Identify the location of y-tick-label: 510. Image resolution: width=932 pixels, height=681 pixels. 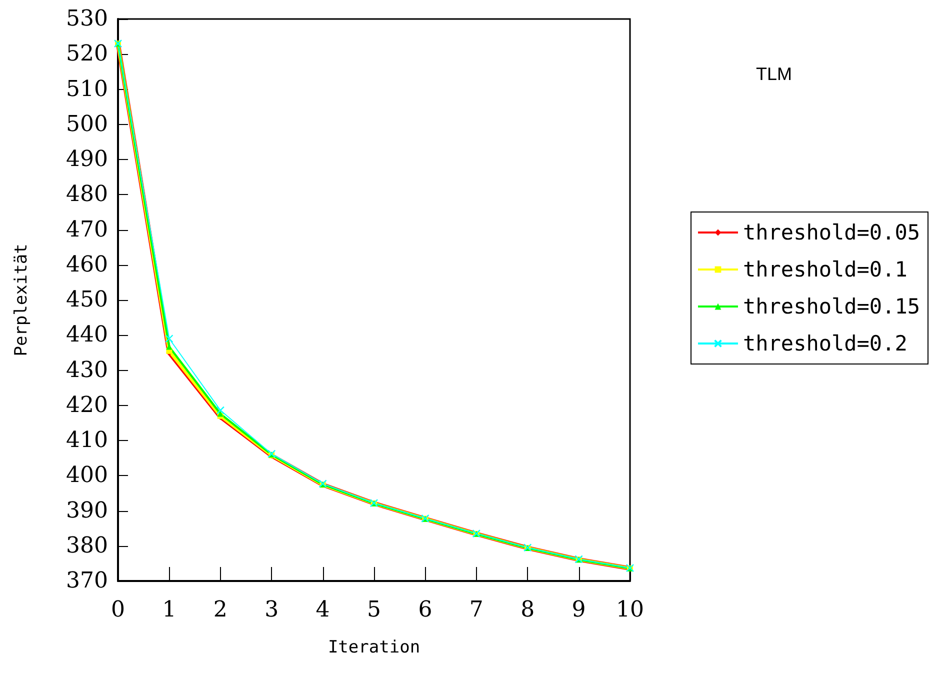
(87, 89).